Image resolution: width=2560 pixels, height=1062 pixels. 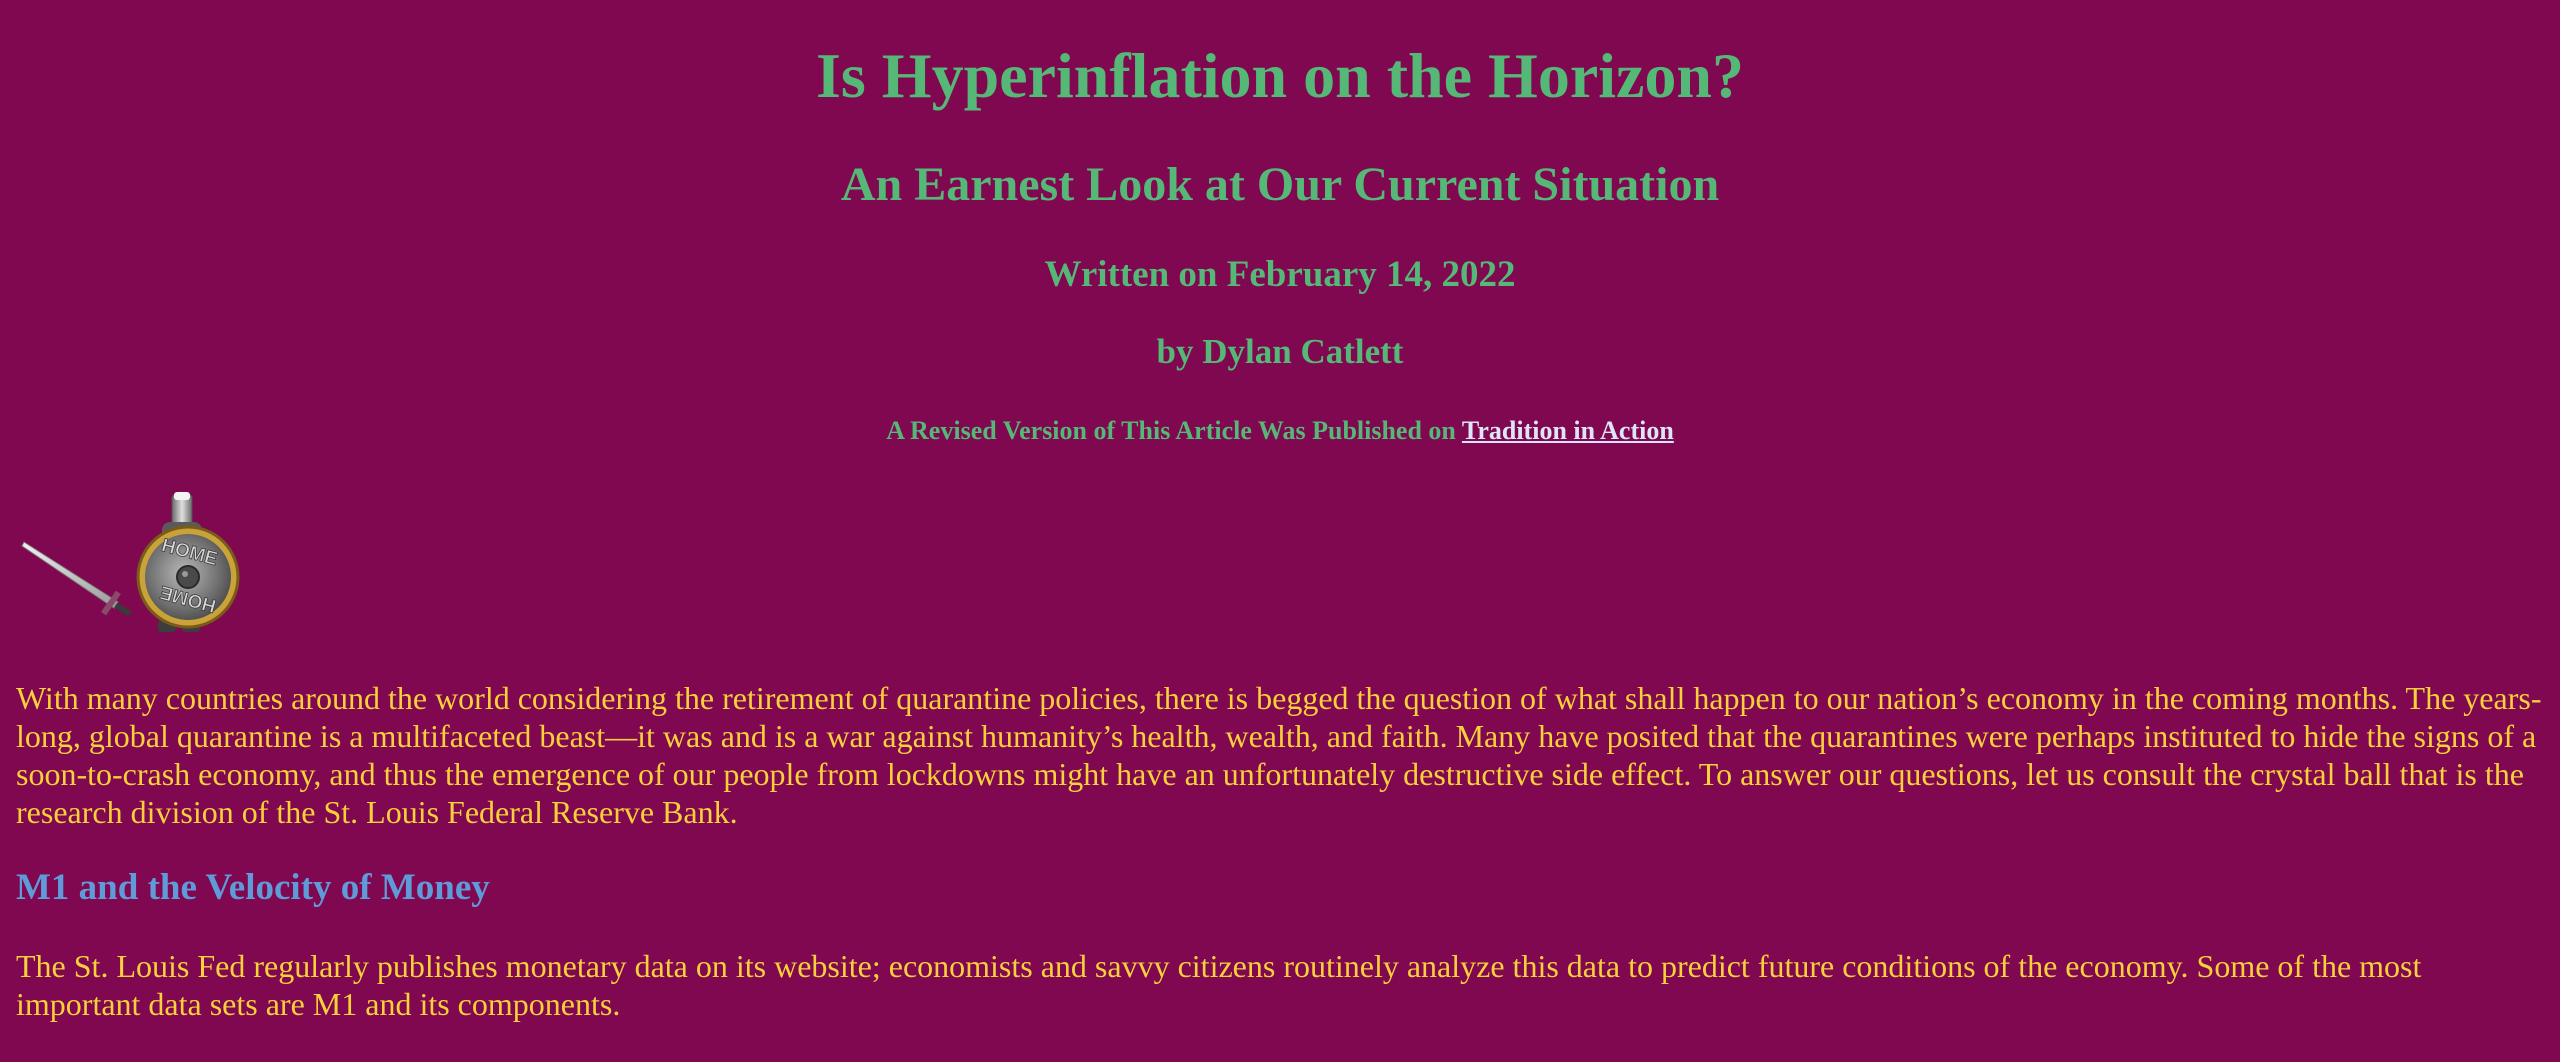 I want to click on home-link: HOME HOME, so click(x=132, y=567).